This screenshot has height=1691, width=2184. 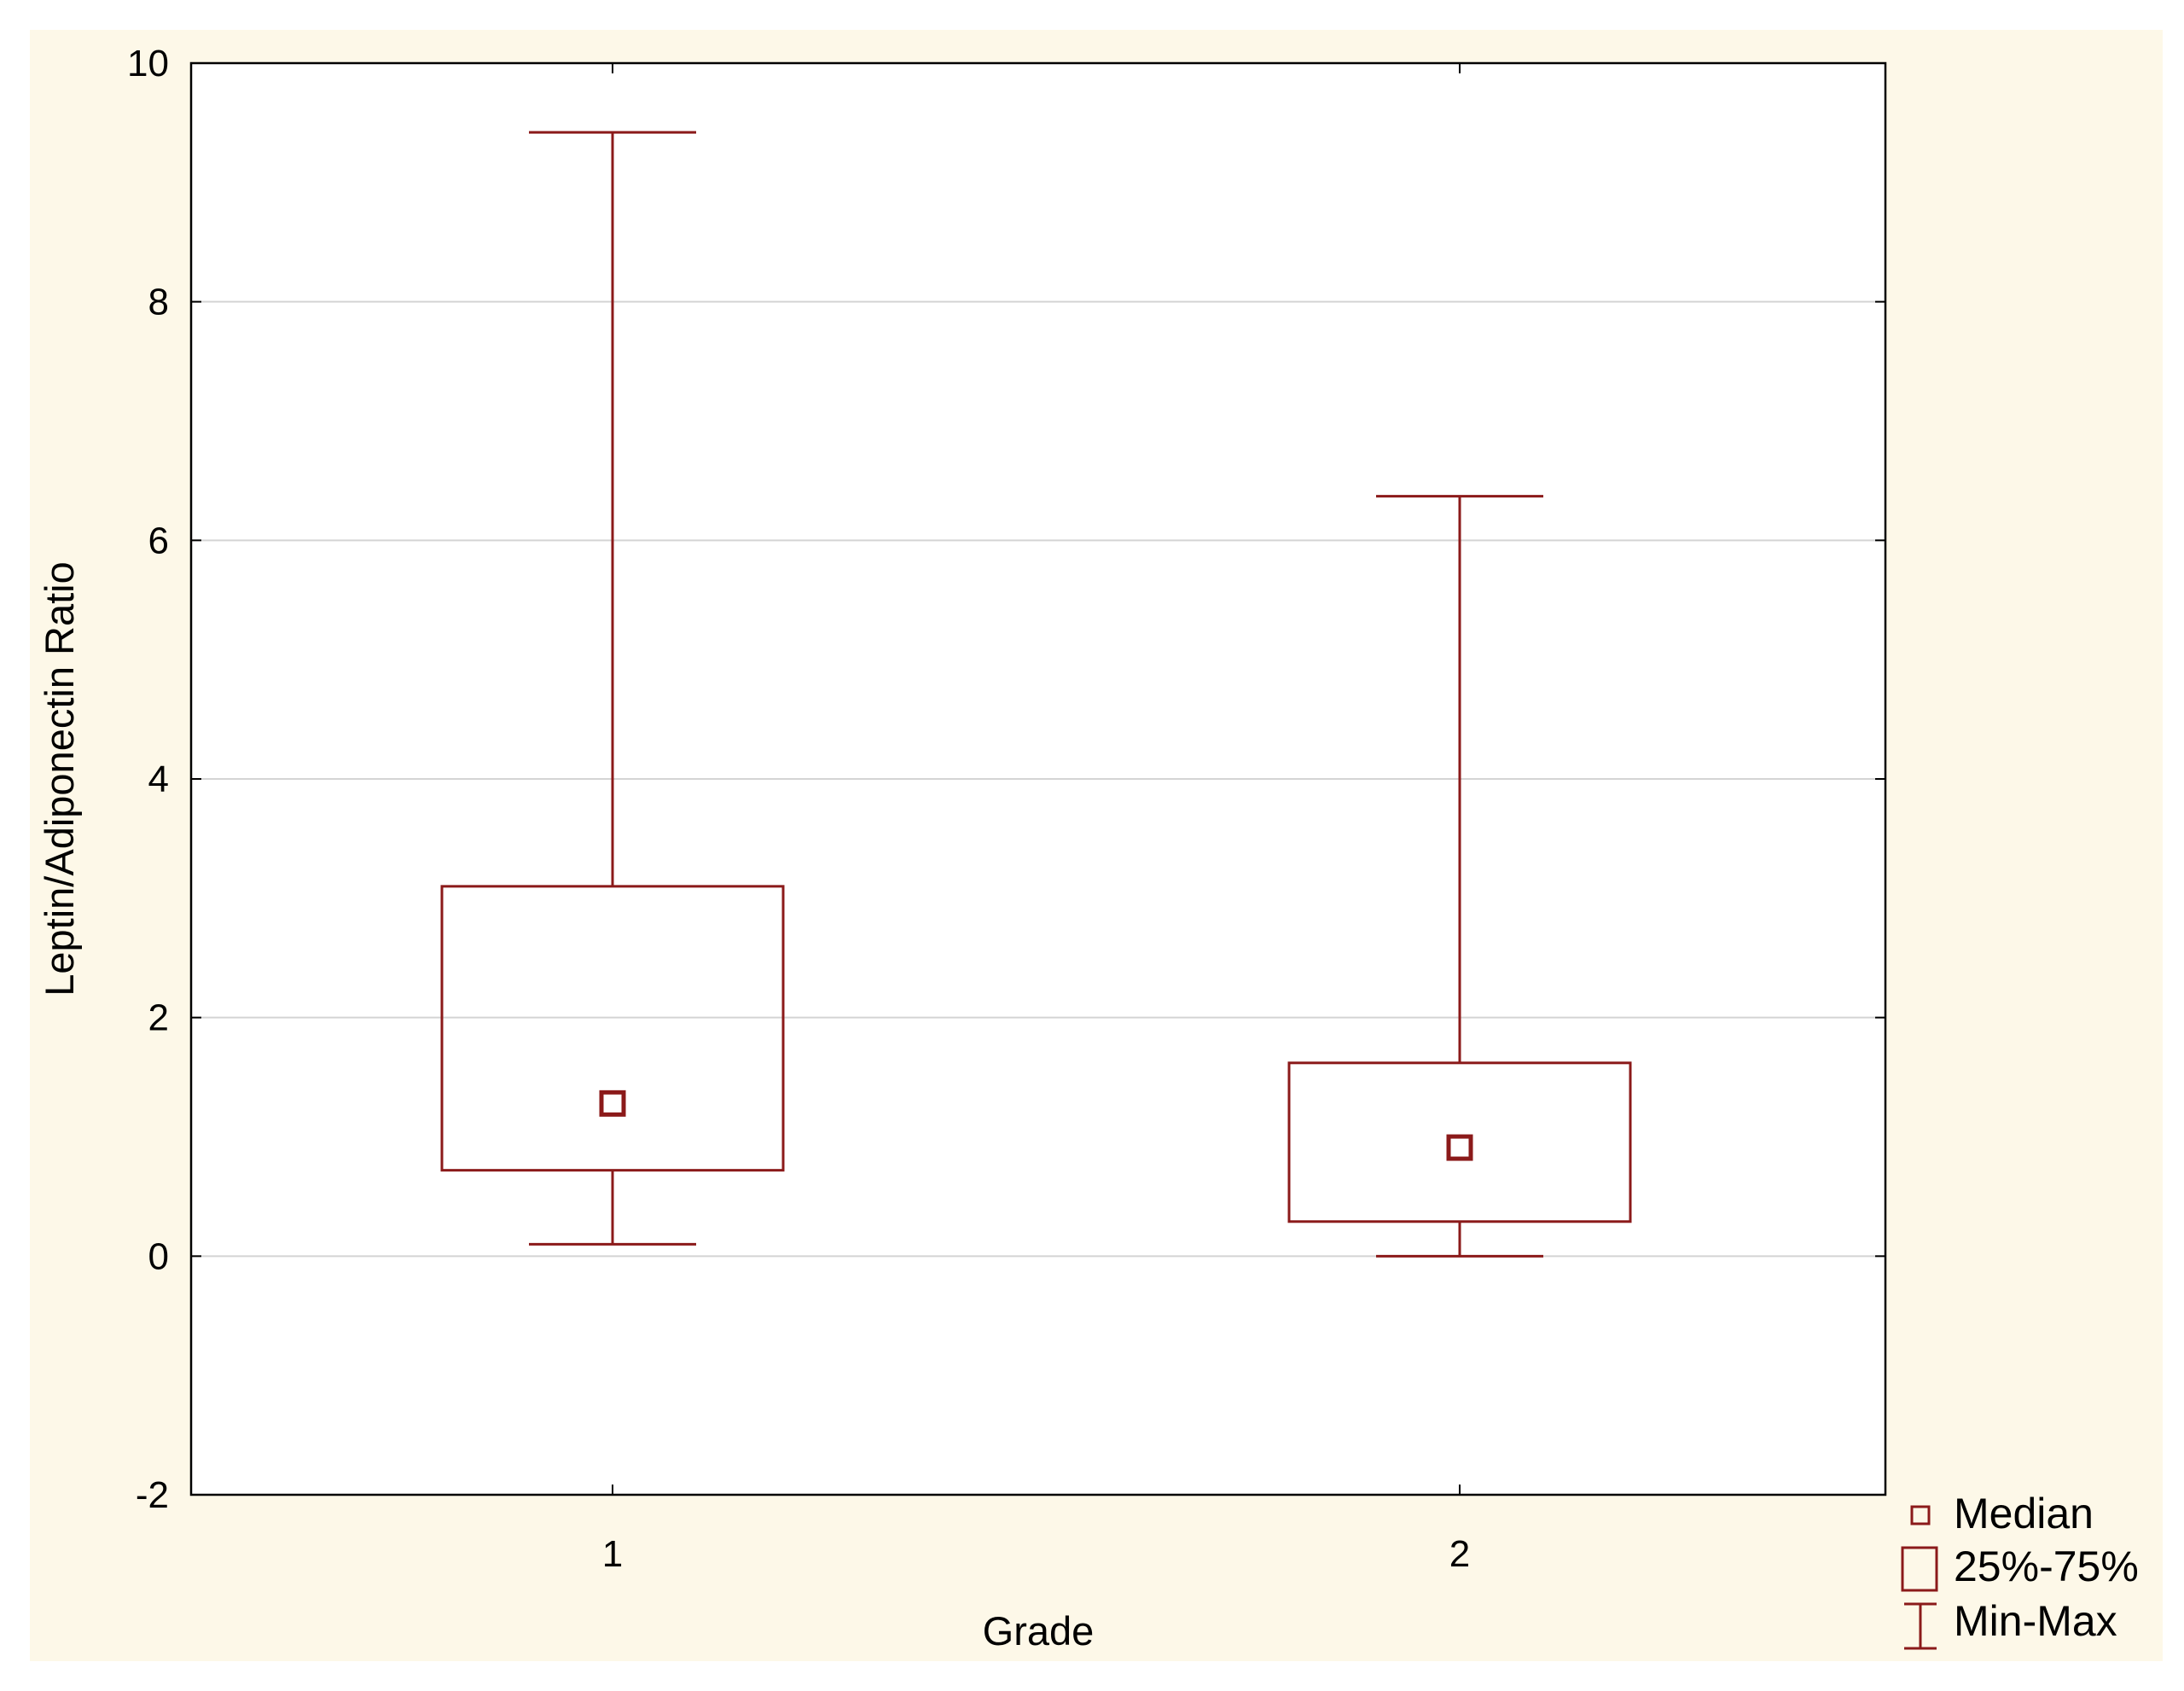 What do you see at coordinates (1920, 1569) in the screenshot?
I see `legend-box-marker` at bounding box center [1920, 1569].